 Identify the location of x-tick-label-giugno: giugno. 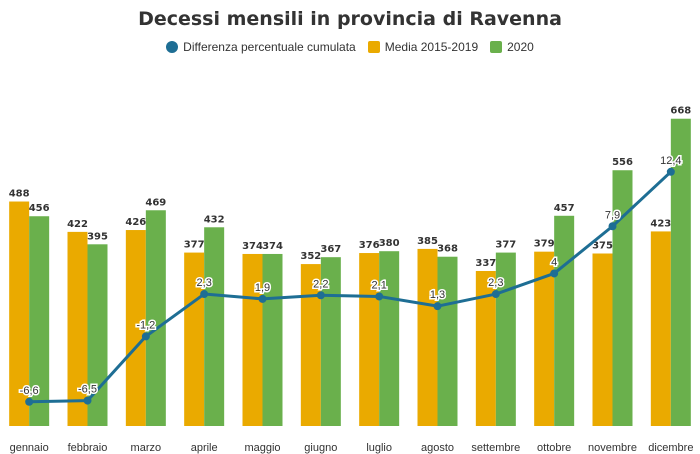
(320, 448).